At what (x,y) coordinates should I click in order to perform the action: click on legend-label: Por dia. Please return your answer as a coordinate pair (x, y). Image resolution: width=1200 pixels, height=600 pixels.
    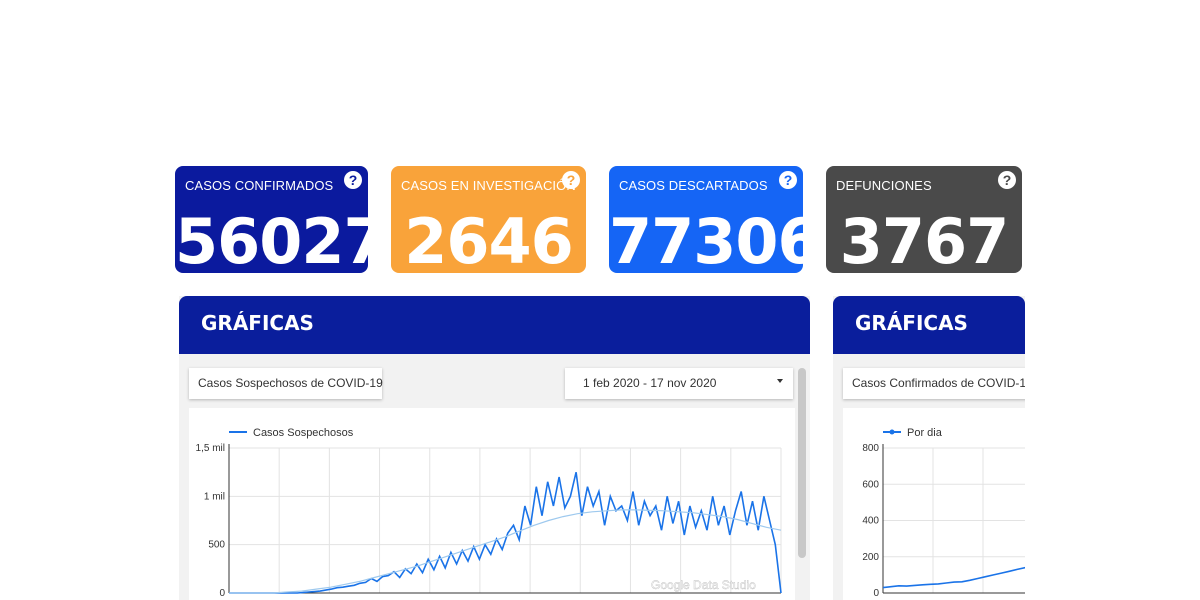
    Looking at the image, I should click on (925, 433).